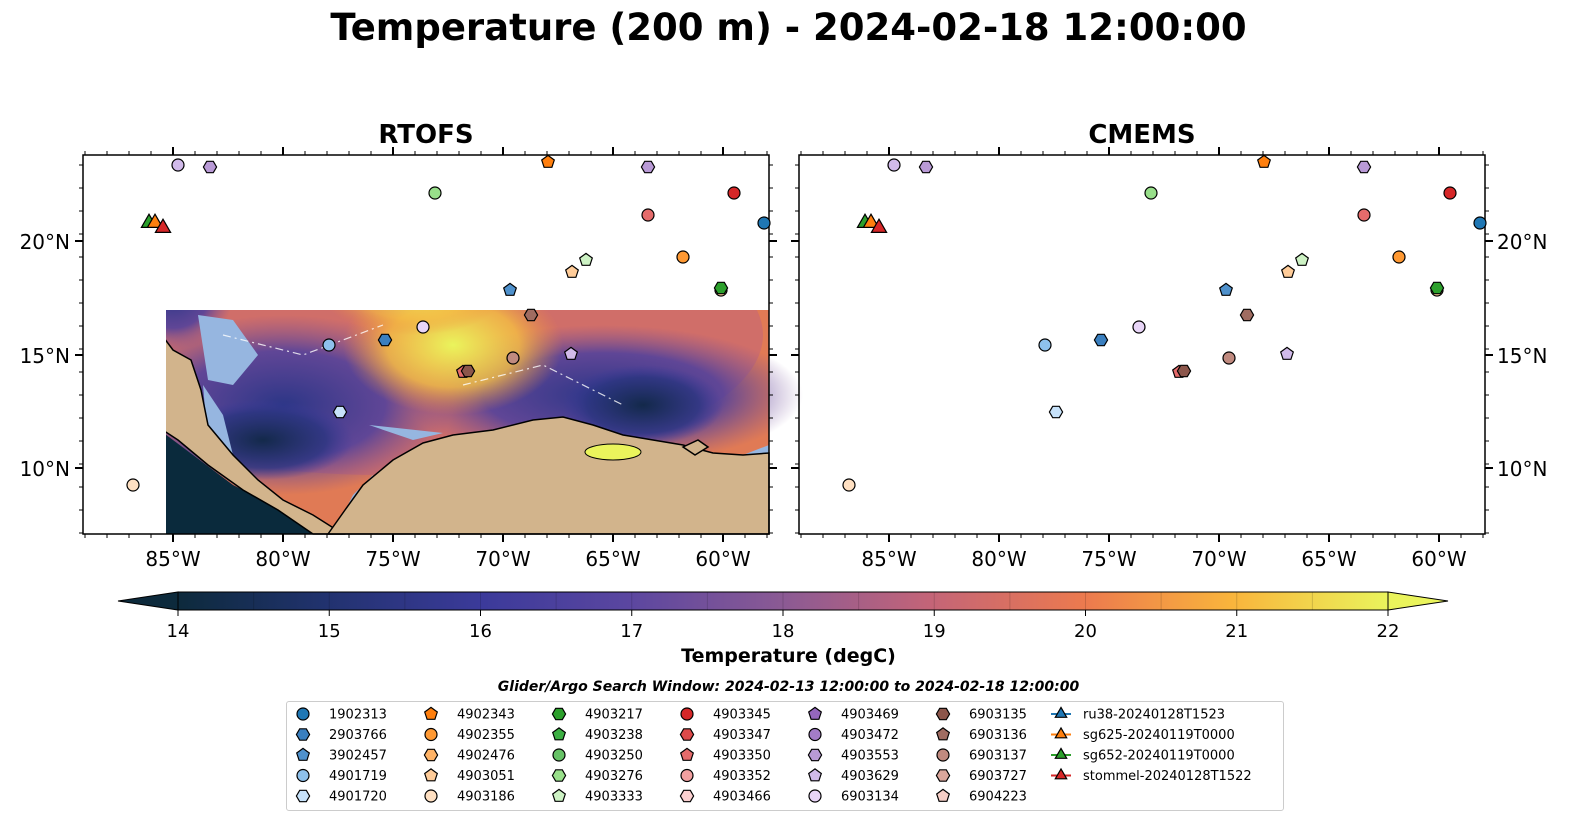 The height and width of the screenshot is (826, 1577). Describe the element at coordinates (1522, 242) in the screenshot. I see `lat-tick-label: 20°N` at that location.